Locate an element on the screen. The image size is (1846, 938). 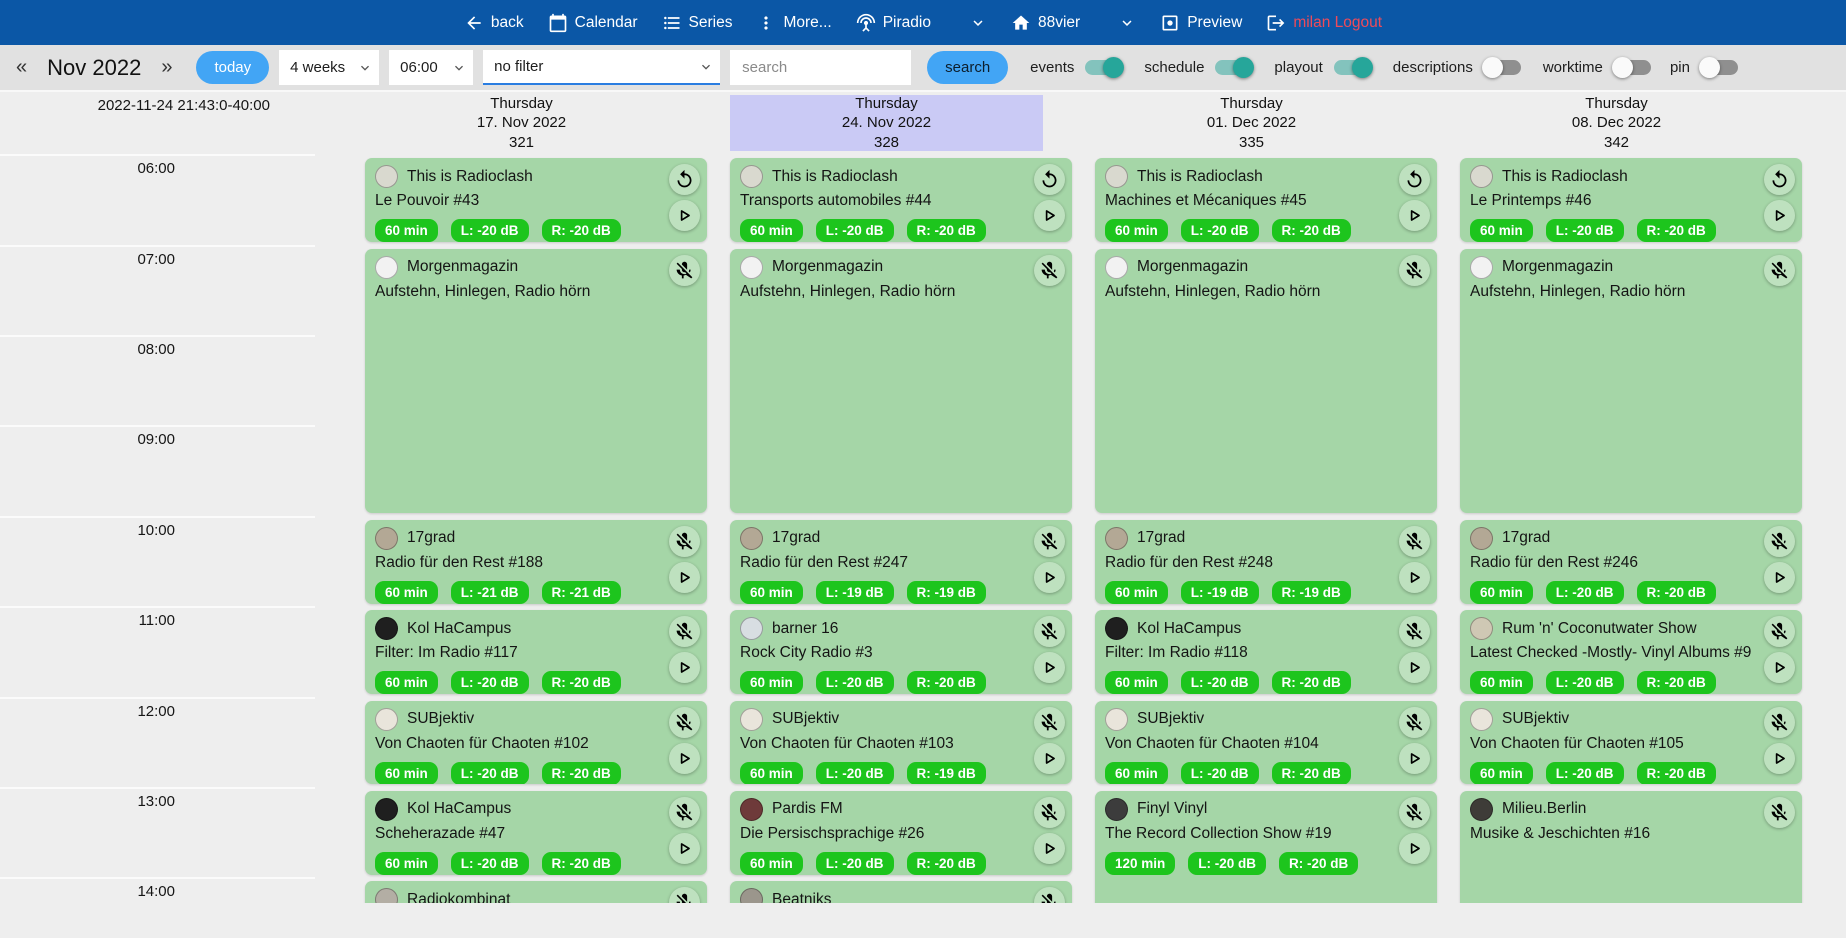
logout-button: milan Logout is located at coordinates (1324, 23).